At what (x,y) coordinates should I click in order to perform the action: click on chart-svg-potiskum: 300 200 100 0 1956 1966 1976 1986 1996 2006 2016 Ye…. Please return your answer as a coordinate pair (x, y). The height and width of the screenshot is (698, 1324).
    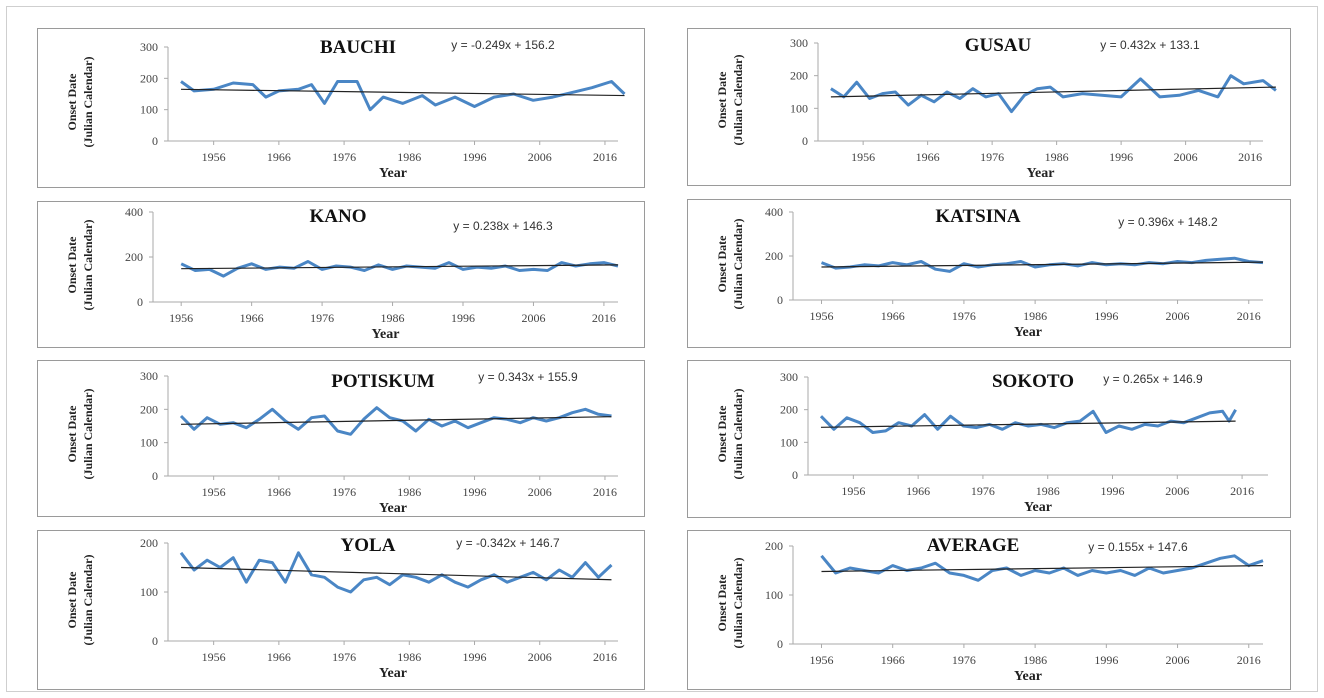
    Looking at the image, I should click on (341, 442).